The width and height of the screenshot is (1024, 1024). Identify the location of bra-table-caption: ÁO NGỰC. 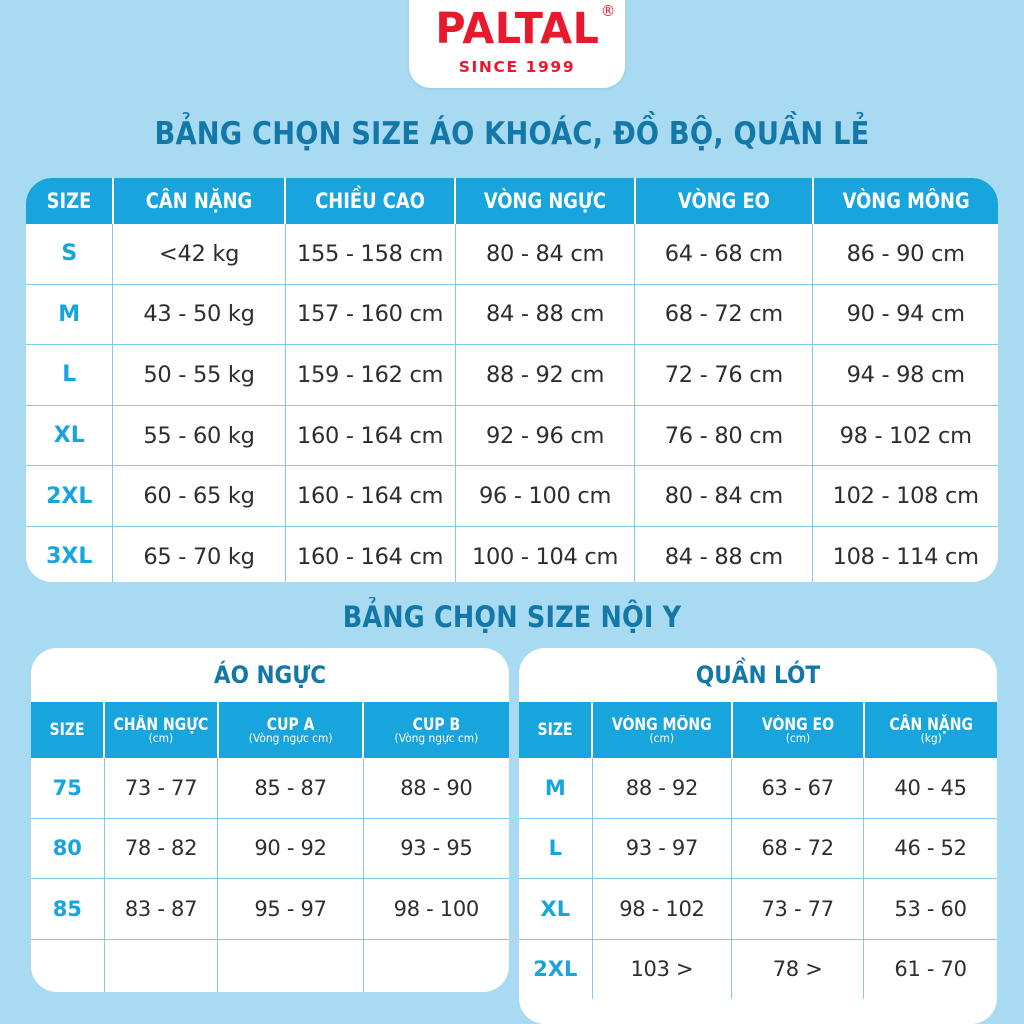
(270, 675).